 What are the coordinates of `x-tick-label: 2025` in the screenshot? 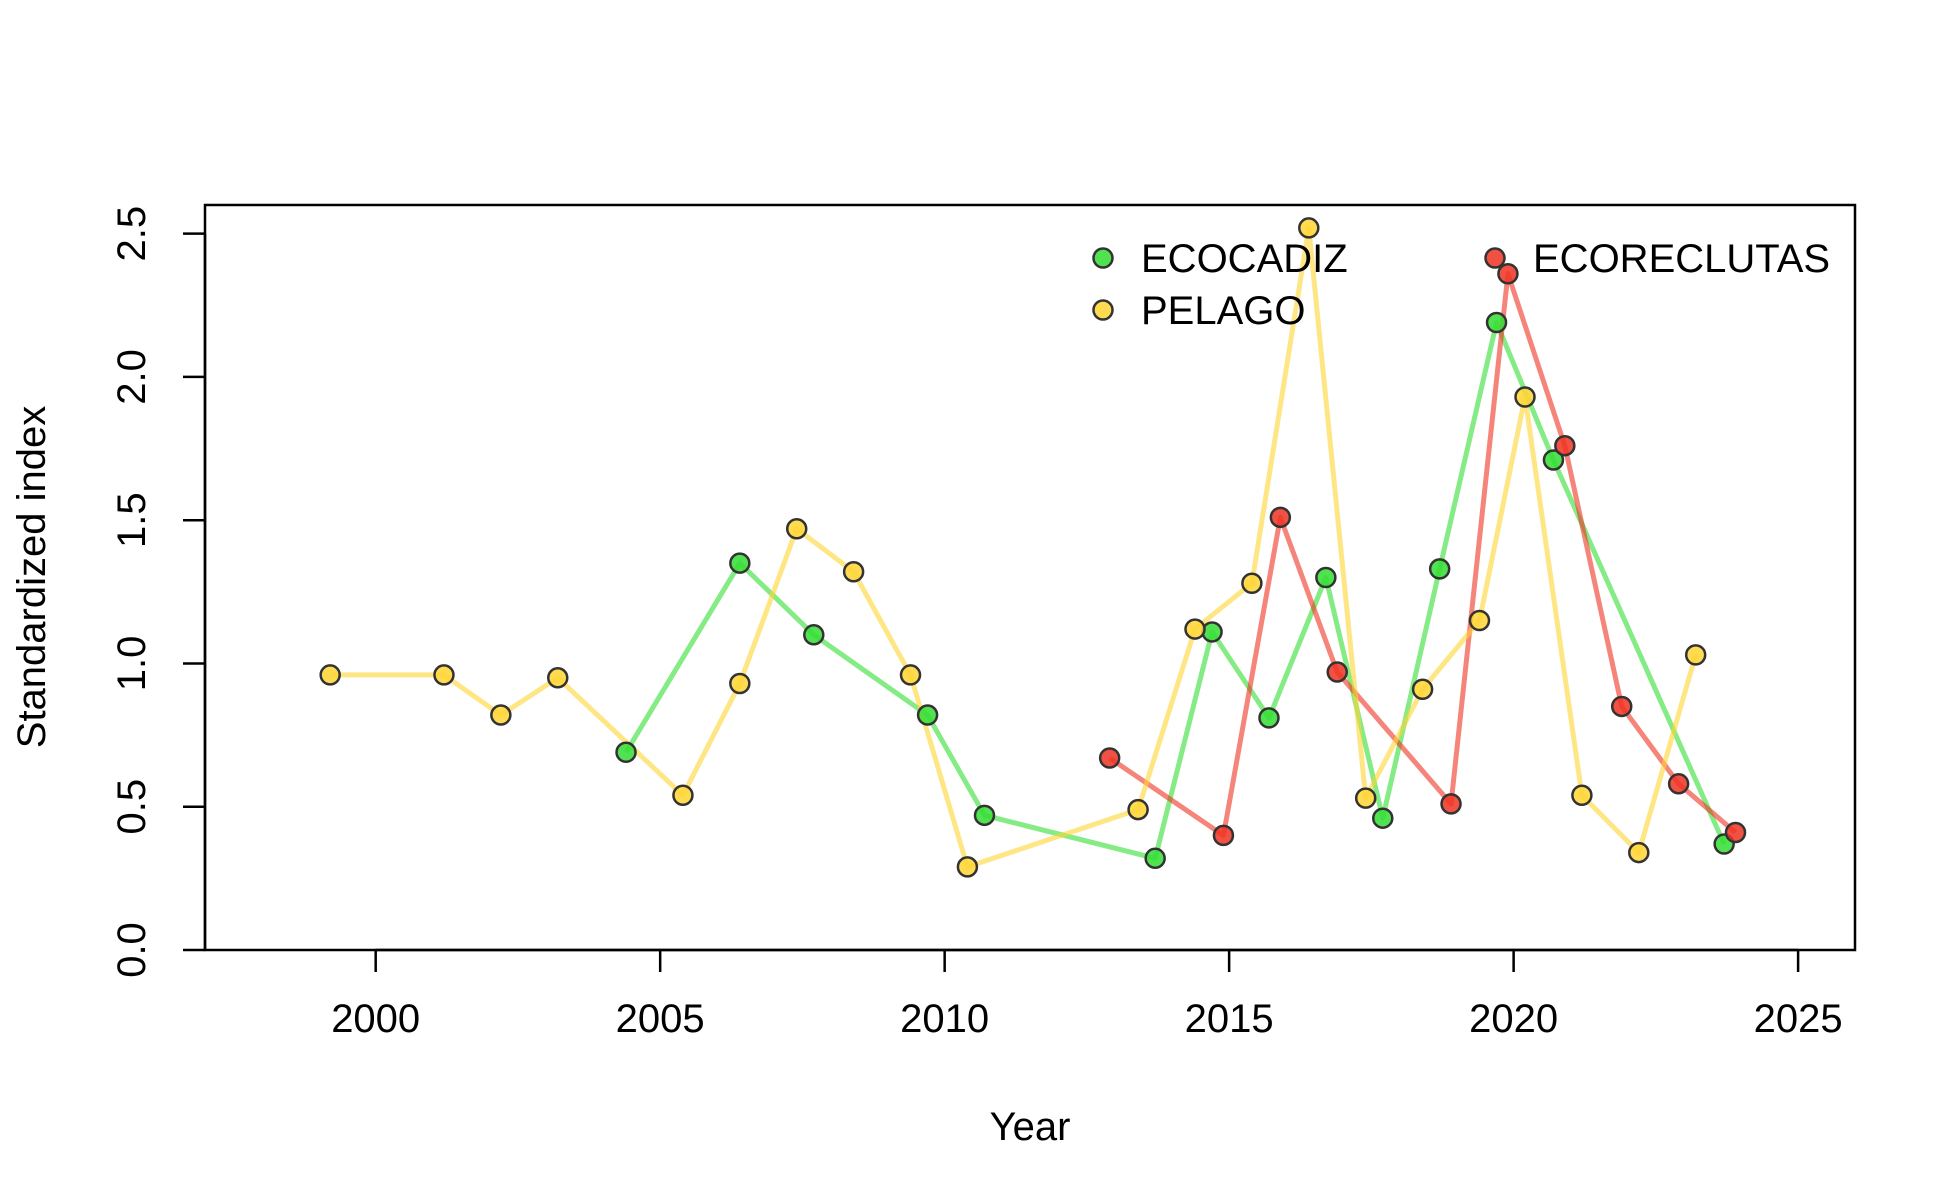 It's located at (1798, 1019).